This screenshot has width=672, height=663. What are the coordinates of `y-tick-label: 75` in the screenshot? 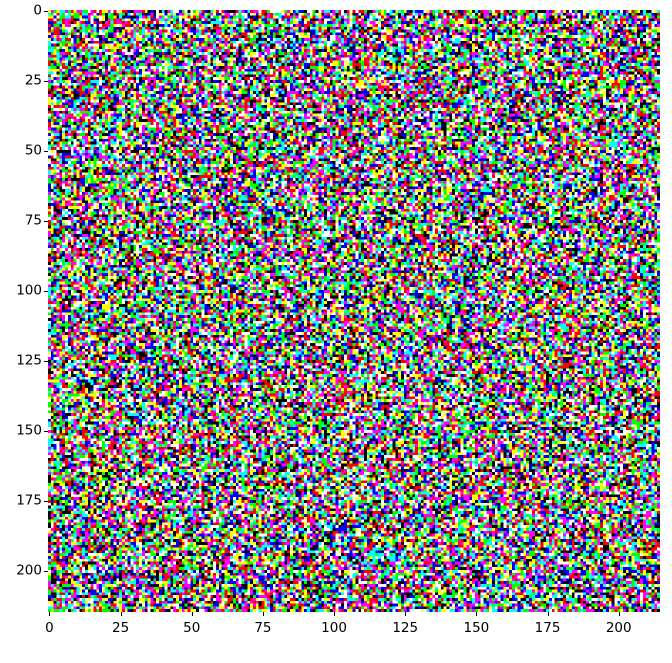 It's located at (33, 220).